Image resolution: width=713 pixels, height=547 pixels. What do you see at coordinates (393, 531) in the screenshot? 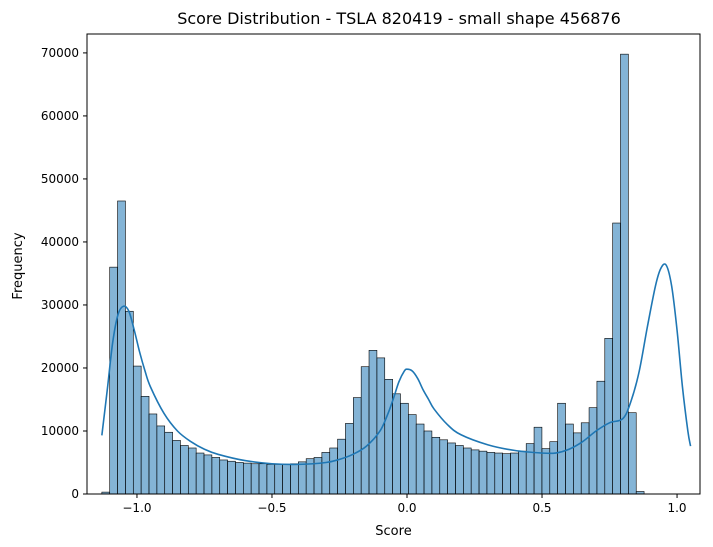
I see `x-axis-label: Score` at bounding box center [393, 531].